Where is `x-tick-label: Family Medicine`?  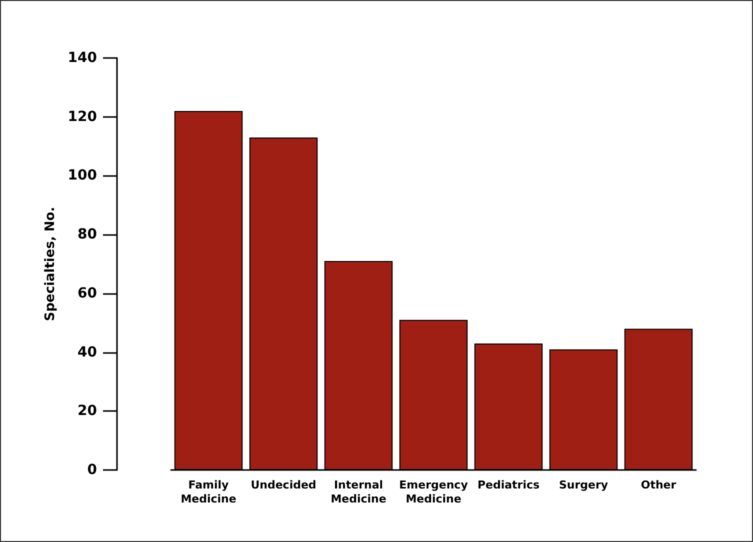
x-tick-label: Family Medicine is located at coordinates (208, 492).